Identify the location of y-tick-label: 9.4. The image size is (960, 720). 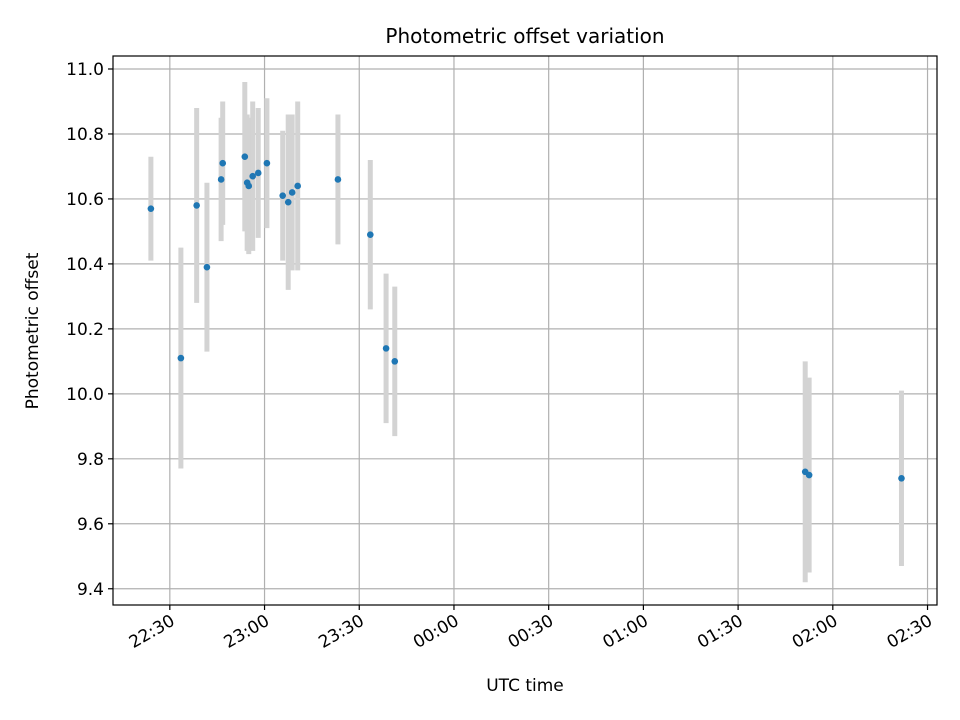
(90, 590).